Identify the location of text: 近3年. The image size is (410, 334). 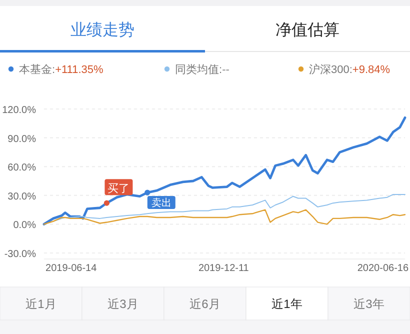
(369, 304).